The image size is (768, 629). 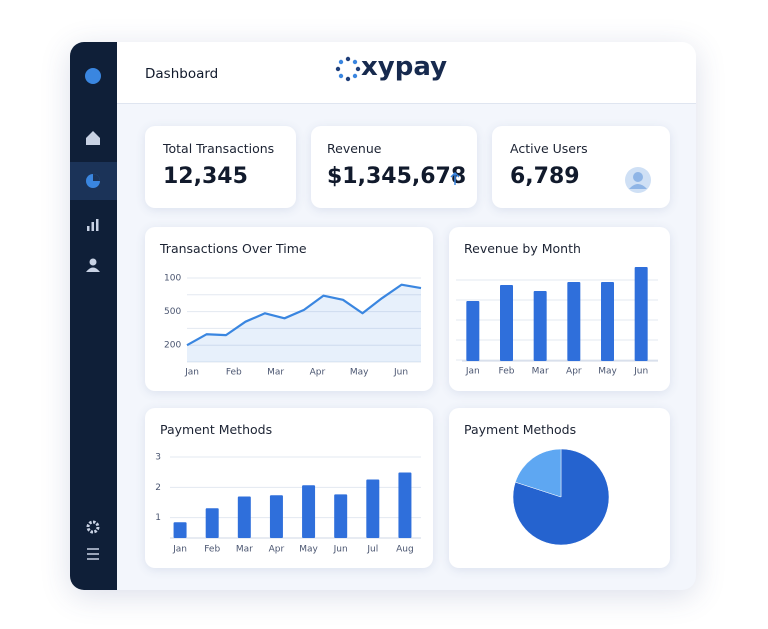 What do you see at coordinates (93, 76) in the screenshot?
I see `brand-dot` at bounding box center [93, 76].